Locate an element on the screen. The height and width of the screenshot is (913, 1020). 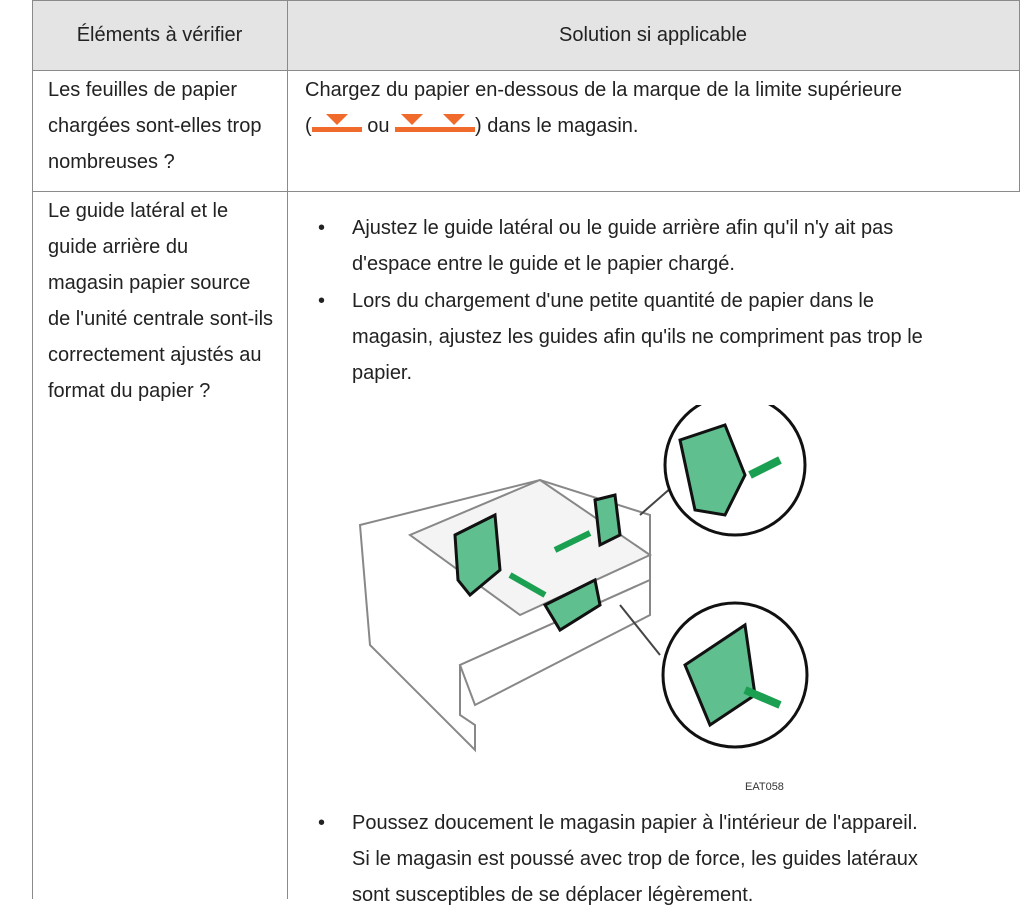
text-line: Les feuilles de papier is located at coordinates (143, 90).